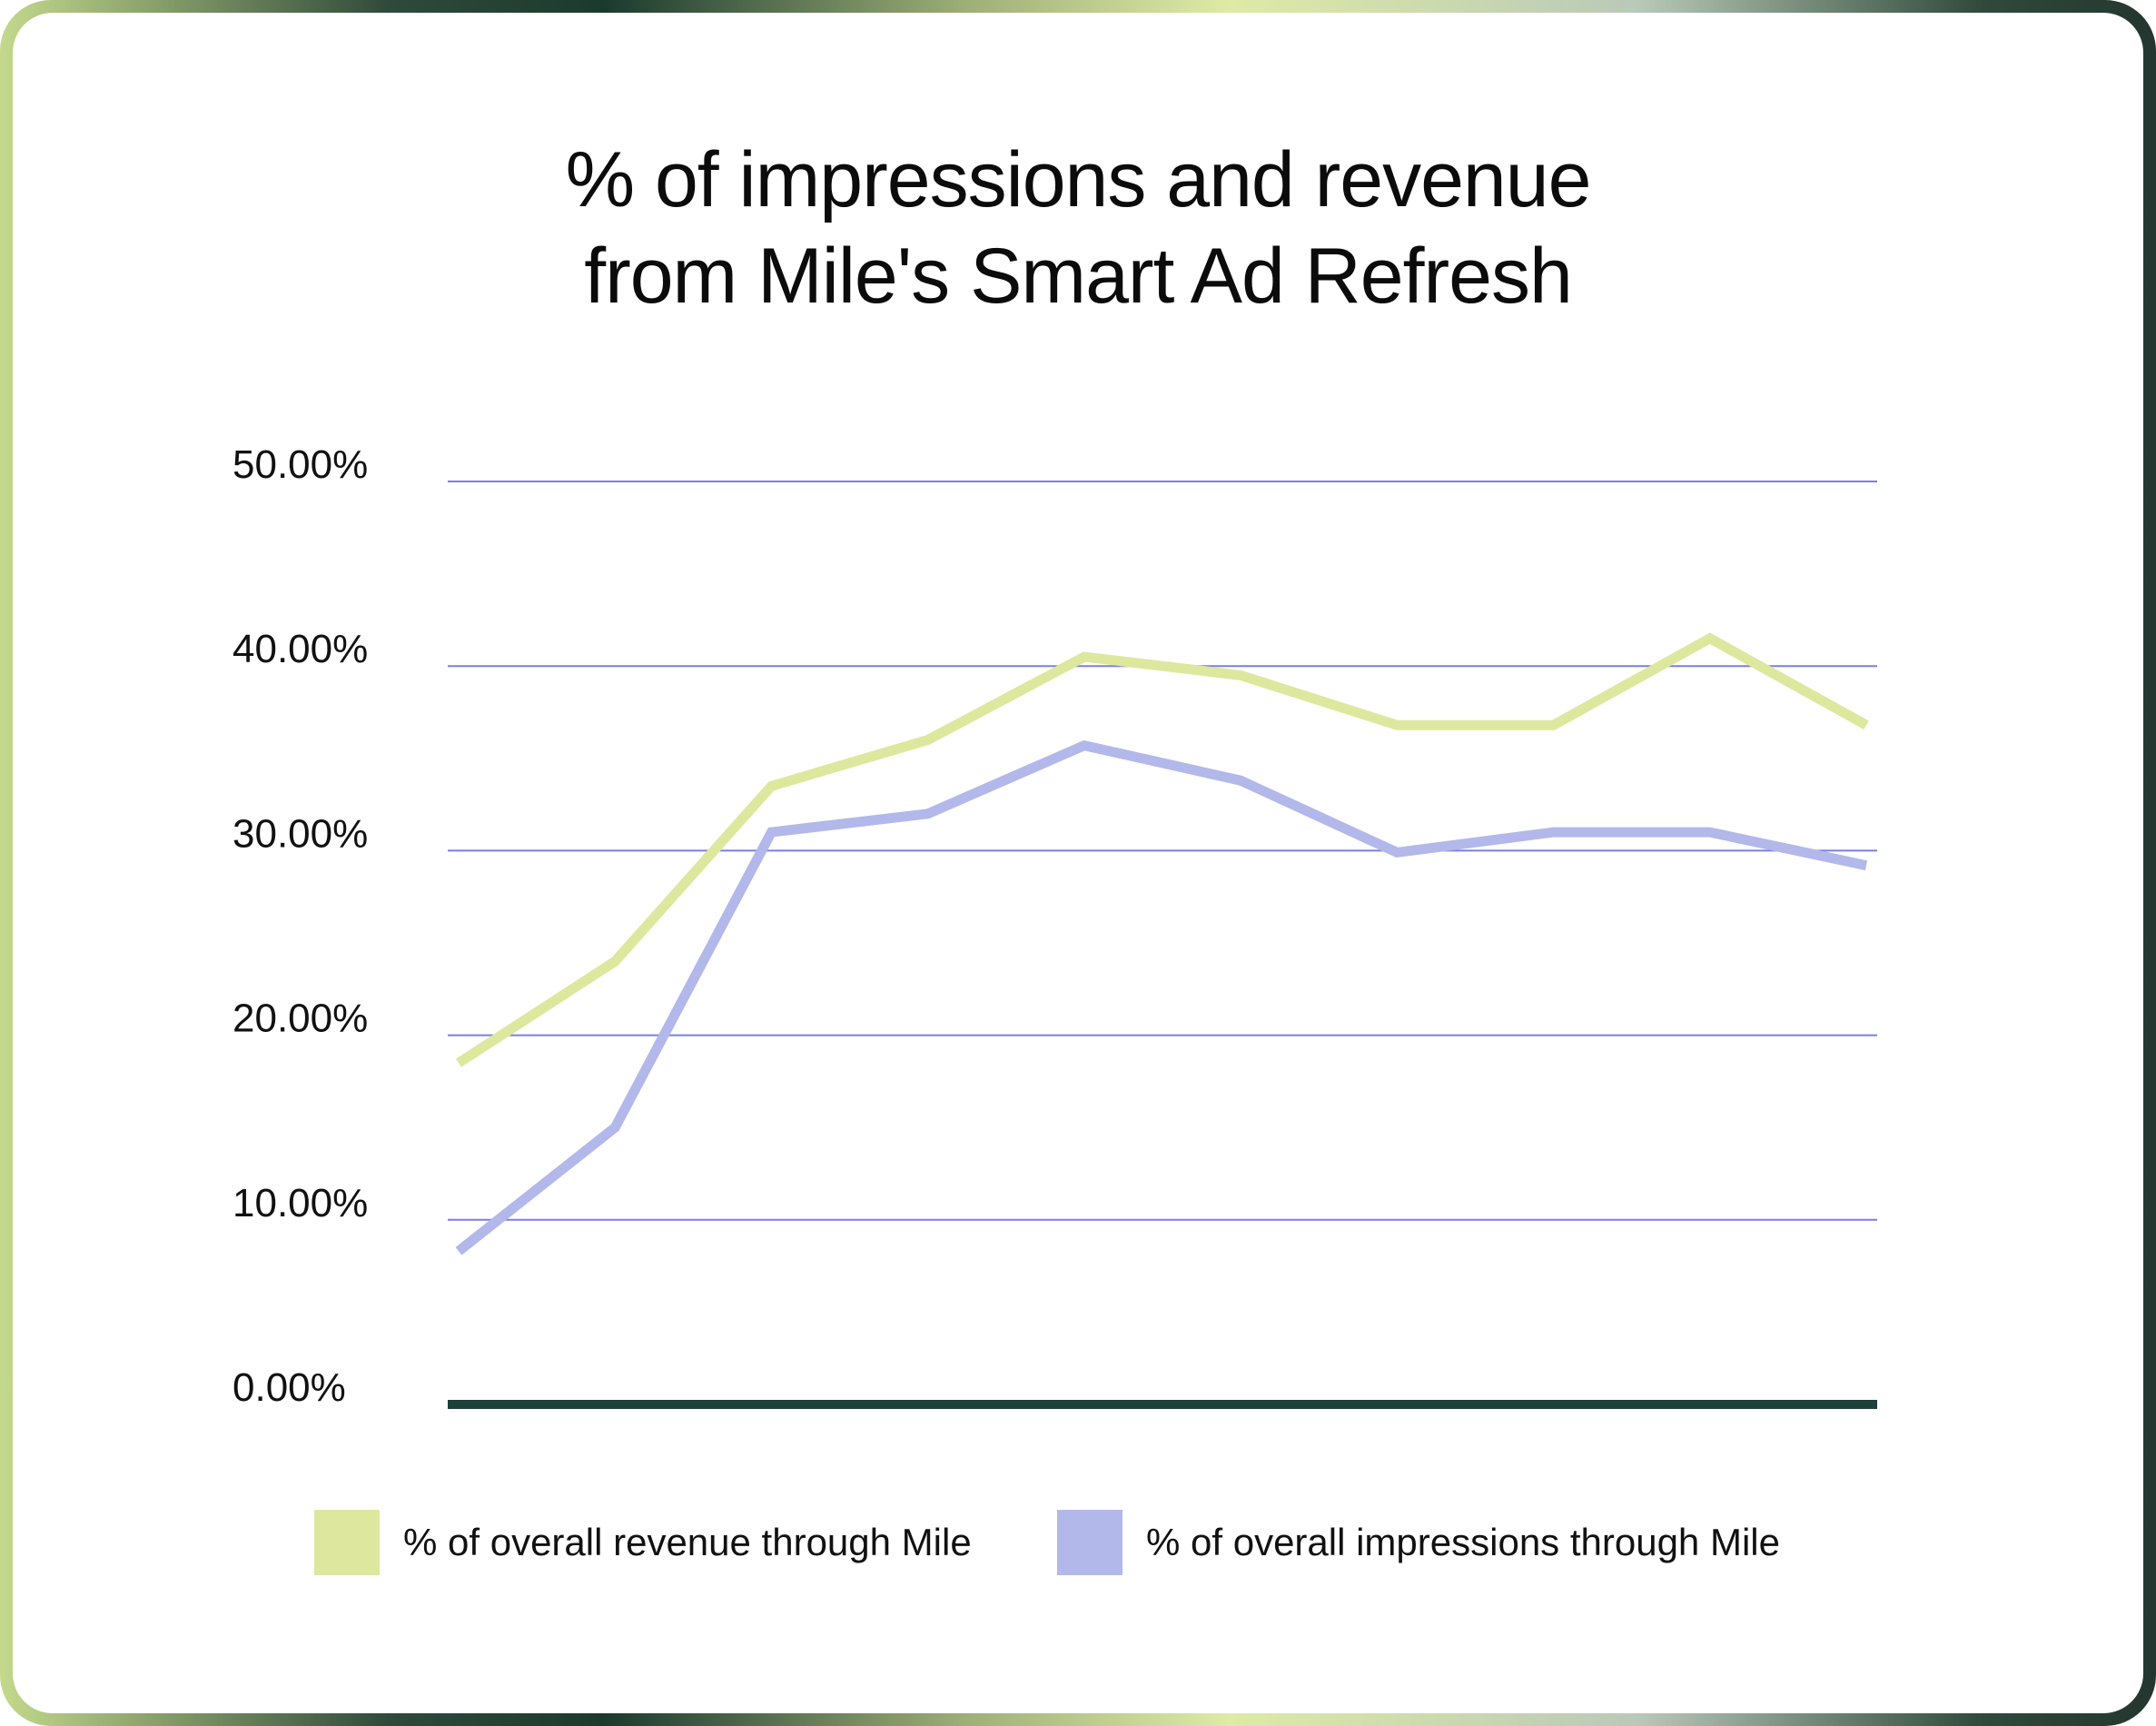  I want to click on legend-label-impressions: % of overall impressions through Mile, so click(1463, 1542).